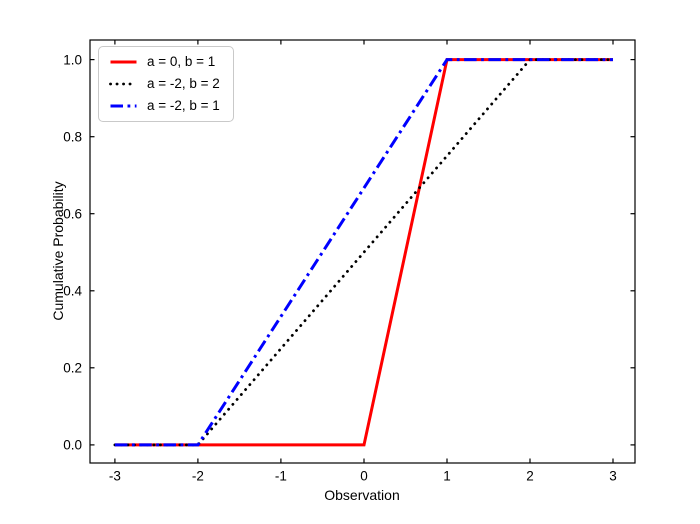  What do you see at coordinates (447, 476) in the screenshot?
I see `x-tick-label: 1` at bounding box center [447, 476].